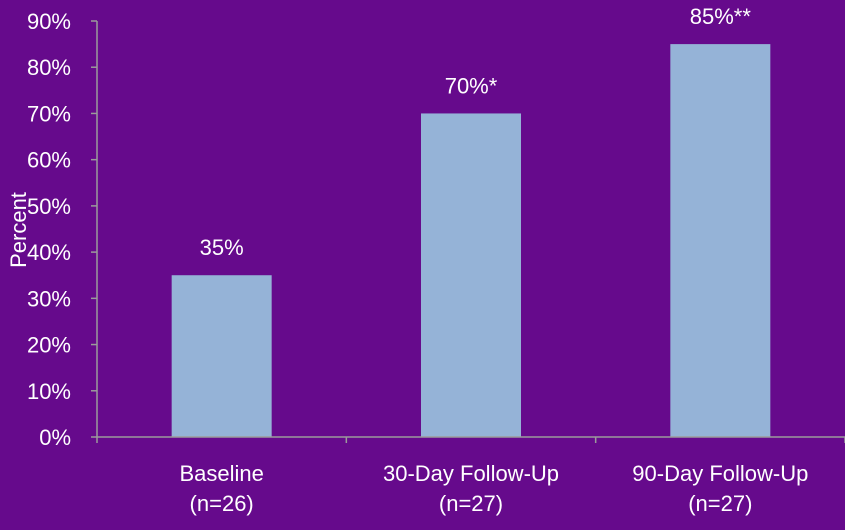 This screenshot has height=530, width=845. I want to click on y-tick-label: 90%, so click(49, 21).